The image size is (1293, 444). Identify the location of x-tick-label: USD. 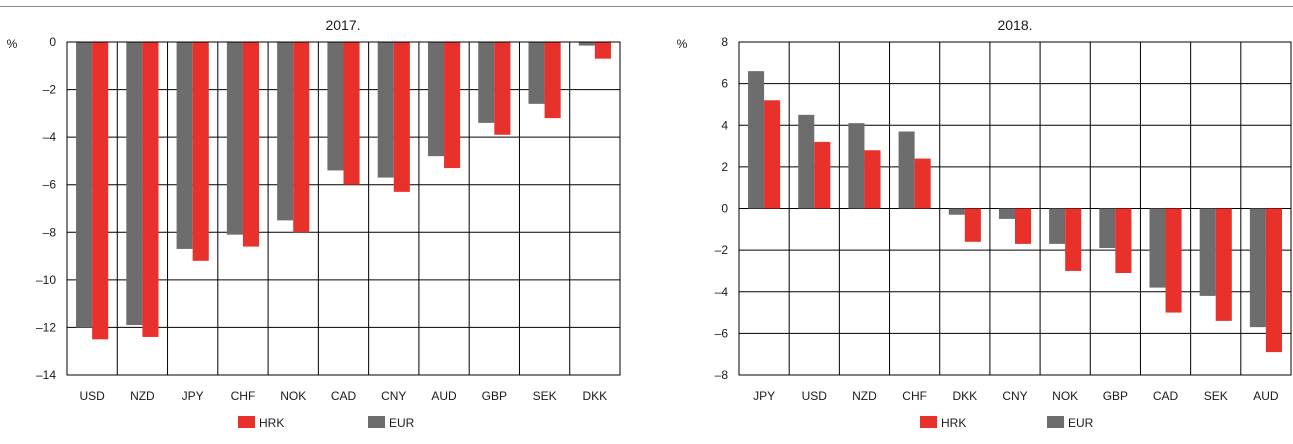
(92, 396).